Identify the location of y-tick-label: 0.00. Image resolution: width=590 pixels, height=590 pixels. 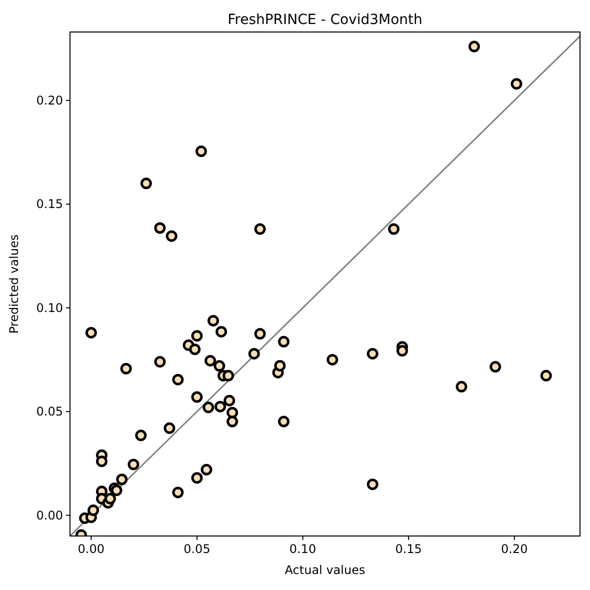
(49, 515).